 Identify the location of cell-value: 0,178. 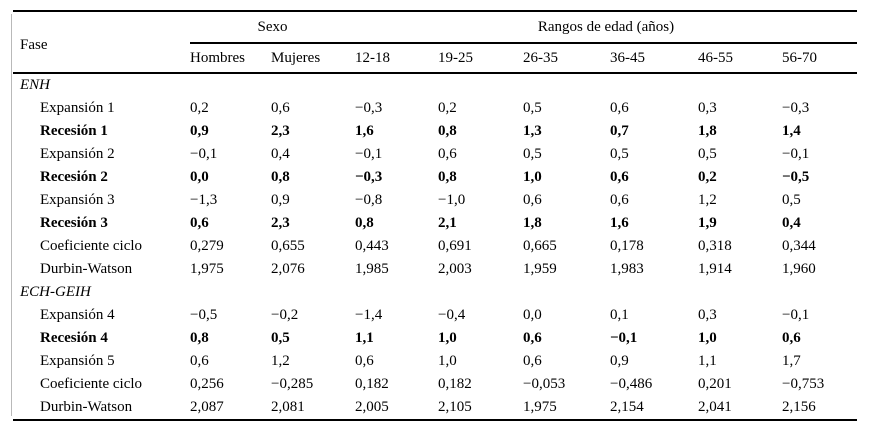
(627, 246).